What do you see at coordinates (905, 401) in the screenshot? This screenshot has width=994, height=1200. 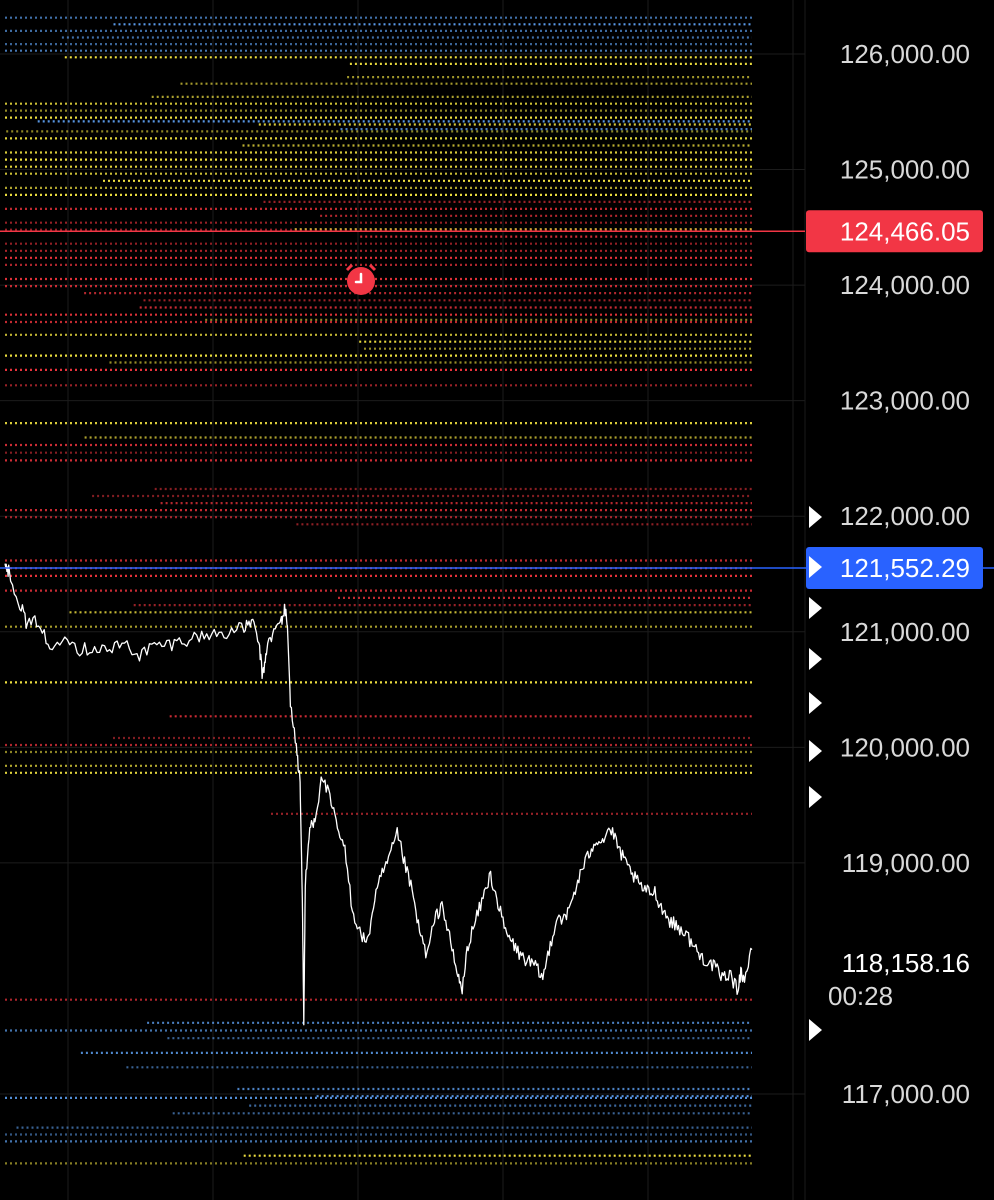 I see `price-tick-label: 123,000.00` at bounding box center [905, 401].